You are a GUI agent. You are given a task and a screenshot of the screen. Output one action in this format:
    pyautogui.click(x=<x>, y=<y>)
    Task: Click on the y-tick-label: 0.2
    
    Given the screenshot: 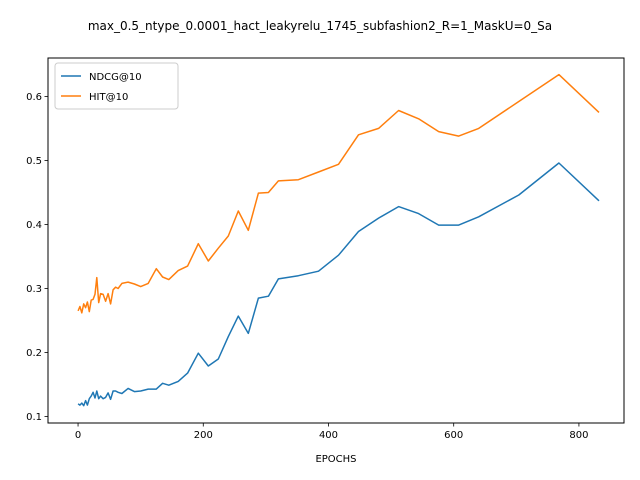 What is the action you would take?
    pyautogui.click(x=34, y=353)
    